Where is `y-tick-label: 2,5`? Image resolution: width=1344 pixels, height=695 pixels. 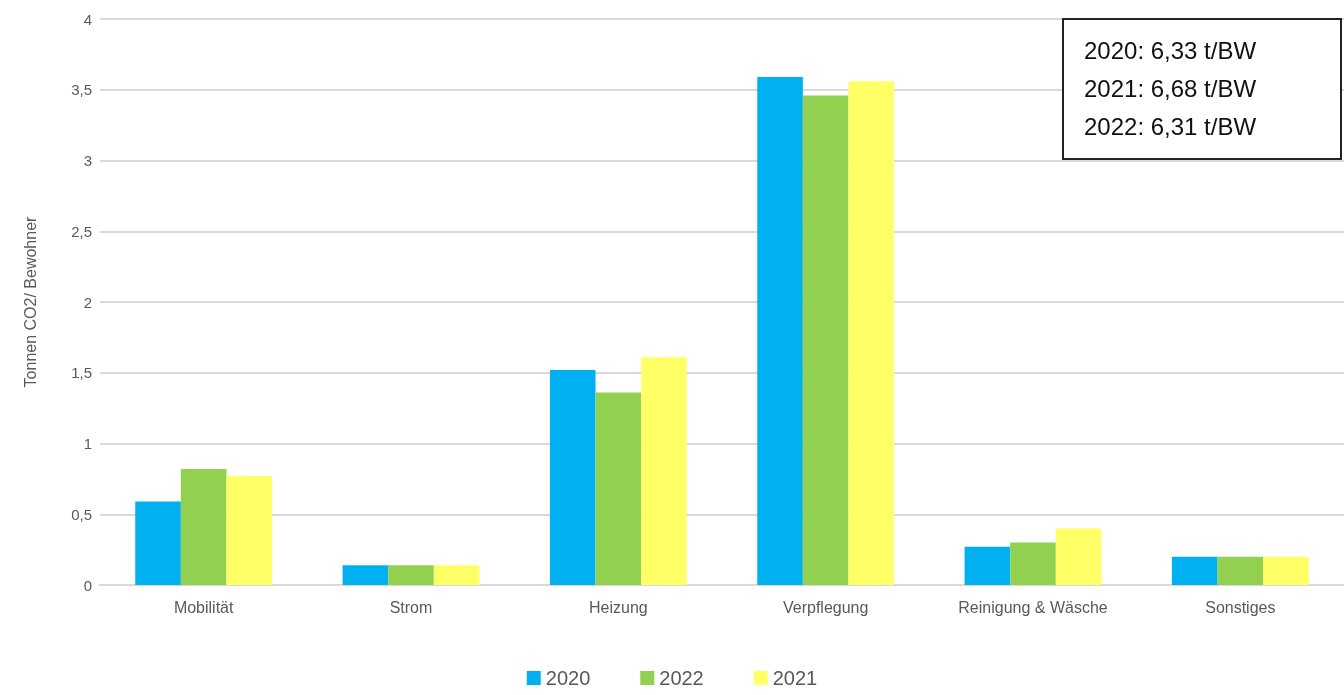 y-tick-label: 2,5 is located at coordinates (81, 231).